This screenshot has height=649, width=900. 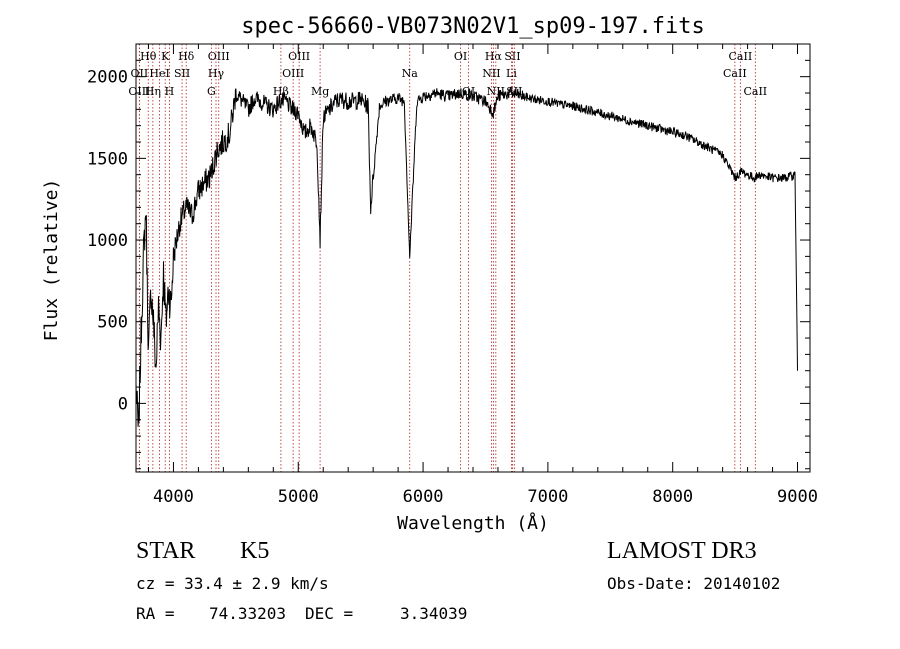 What do you see at coordinates (112, 323) in the screenshot?
I see `y-tick-label-1: 500` at bounding box center [112, 323].